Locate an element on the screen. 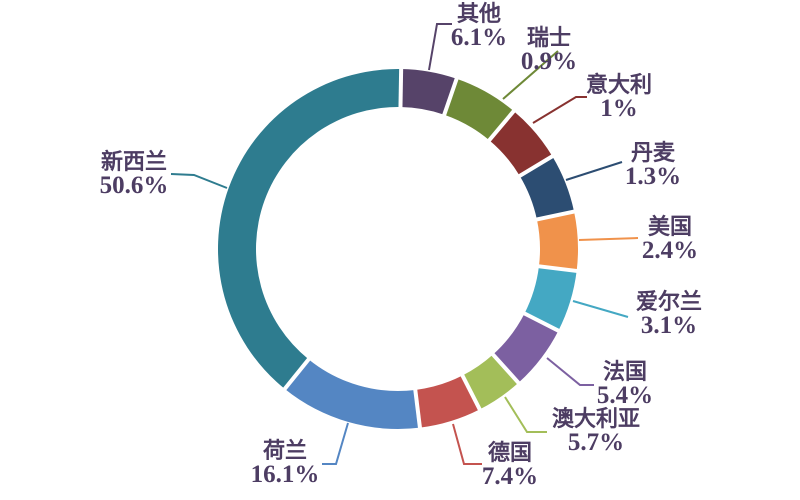 The height and width of the screenshot is (500, 800). slice-name: 荷兰 is located at coordinates (284, 450).